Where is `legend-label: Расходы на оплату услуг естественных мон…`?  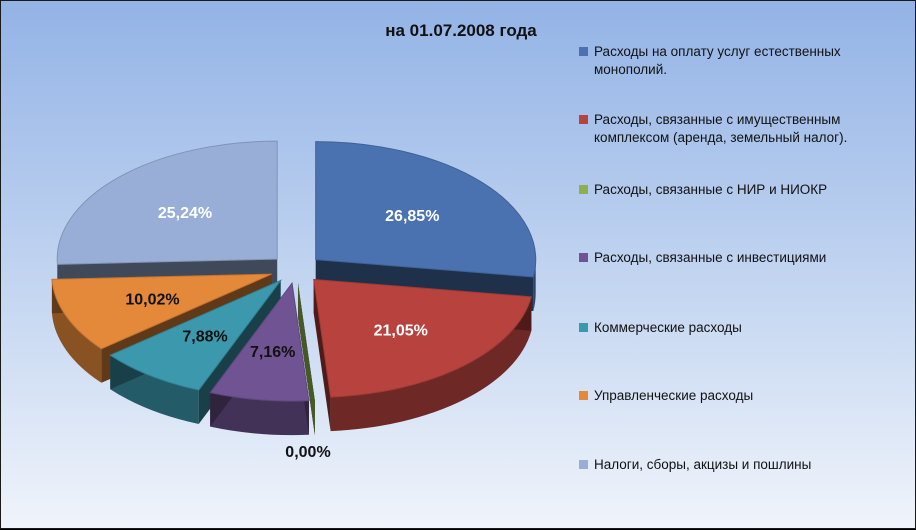 legend-label: Расходы на оплату услуг естественных мон… is located at coordinates (744, 61).